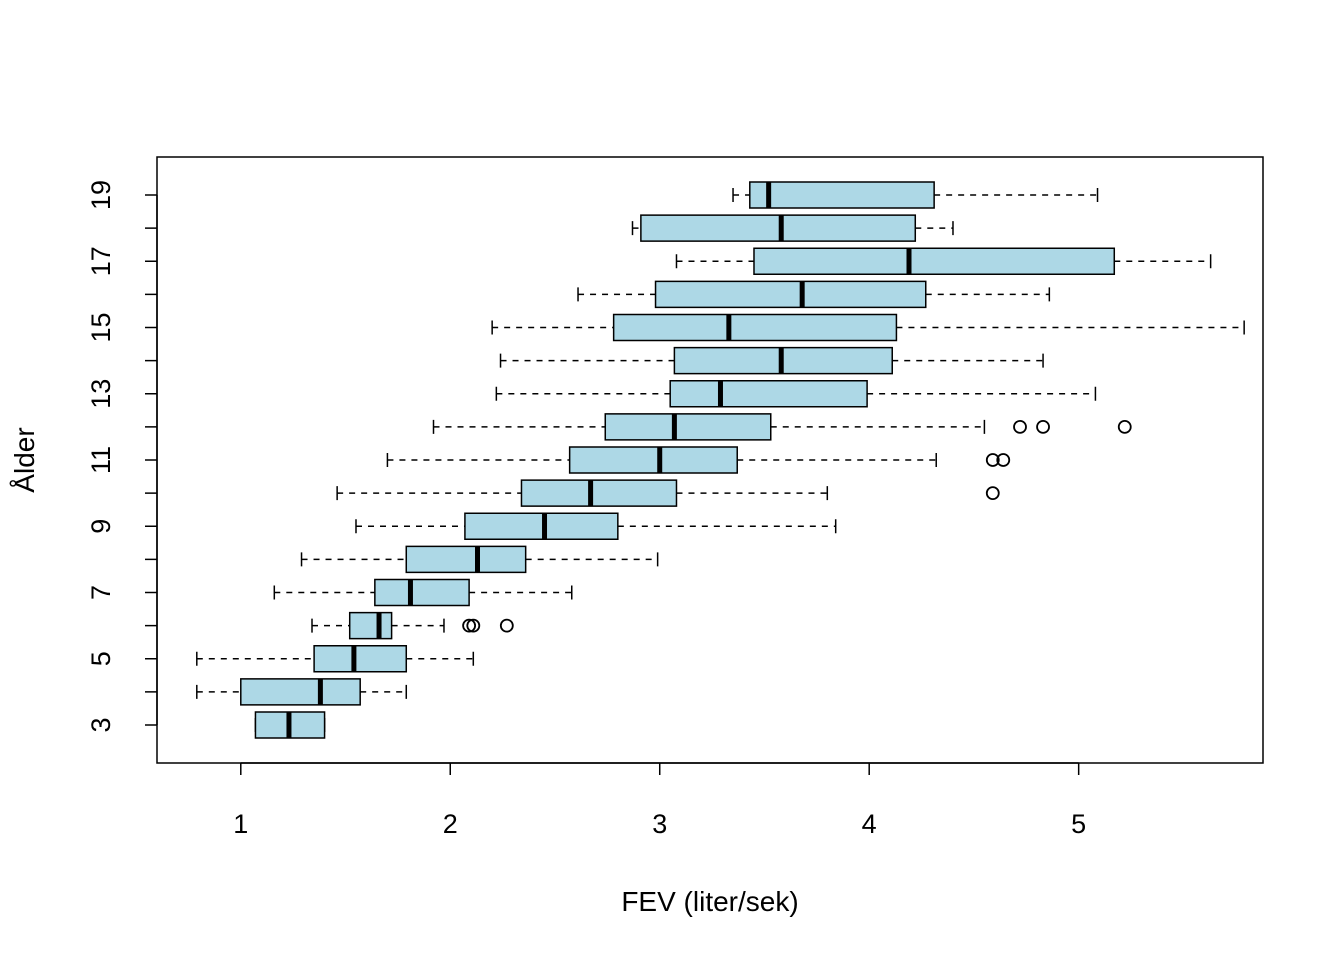 The width and height of the screenshot is (1344, 960). What do you see at coordinates (101, 724) in the screenshot?
I see `y-tick-label: 3` at bounding box center [101, 724].